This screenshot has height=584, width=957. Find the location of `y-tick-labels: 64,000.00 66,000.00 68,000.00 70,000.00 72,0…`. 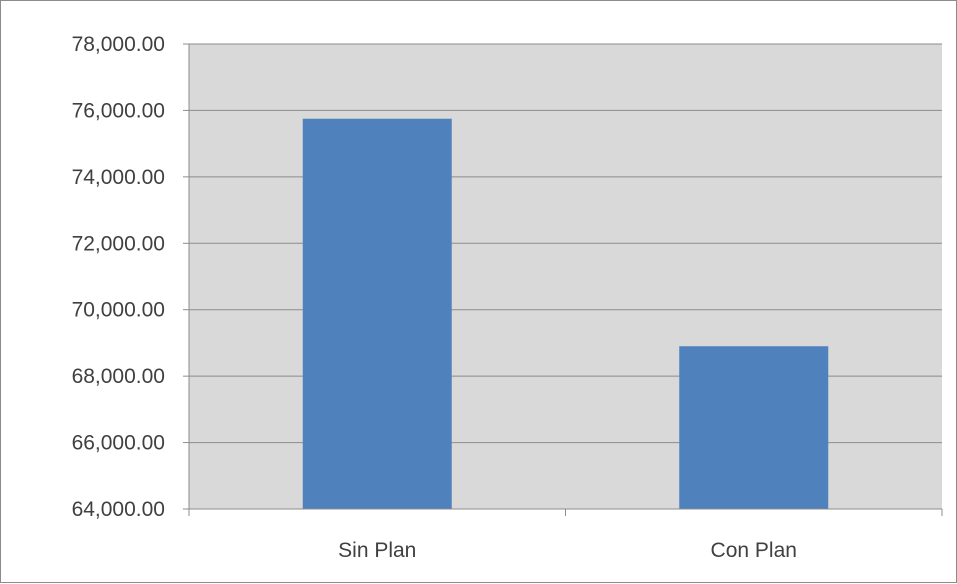

y-tick-labels: 64,000.00 66,000.00 68,000.00 70,000.00 72,0… is located at coordinates (118, 277).